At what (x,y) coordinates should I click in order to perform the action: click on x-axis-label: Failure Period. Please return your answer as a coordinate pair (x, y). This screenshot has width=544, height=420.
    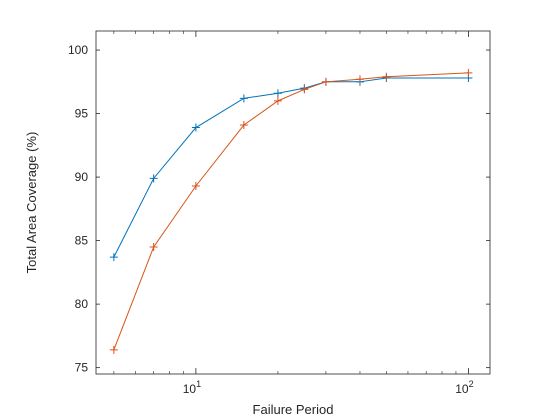
    Looking at the image, I should click on (293, 409).